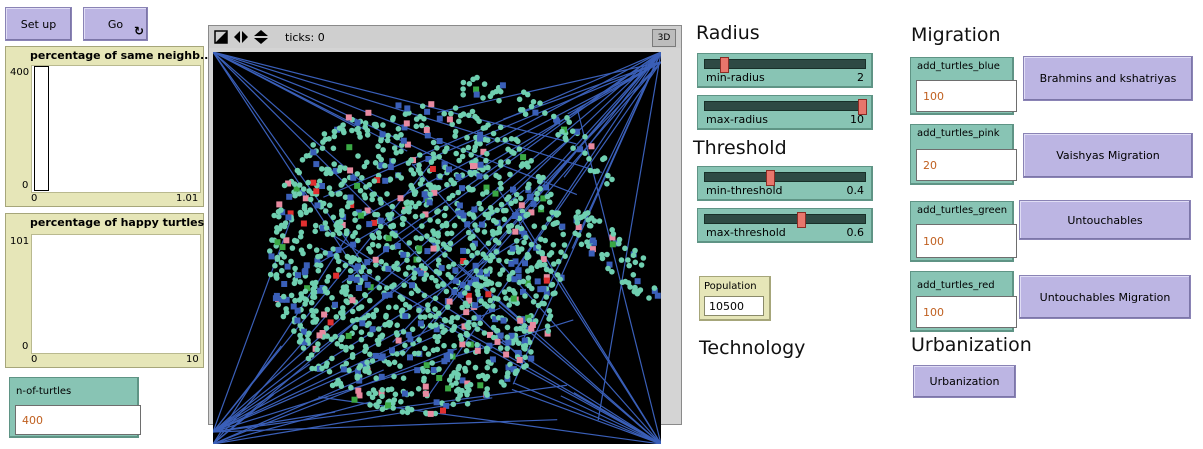  What do you see at coordinates (104, 290) in the screenshot?
I see `plot-happy-turtles: percentage of happy turtles 101 0 0 10` at bounding box center [104, 290].